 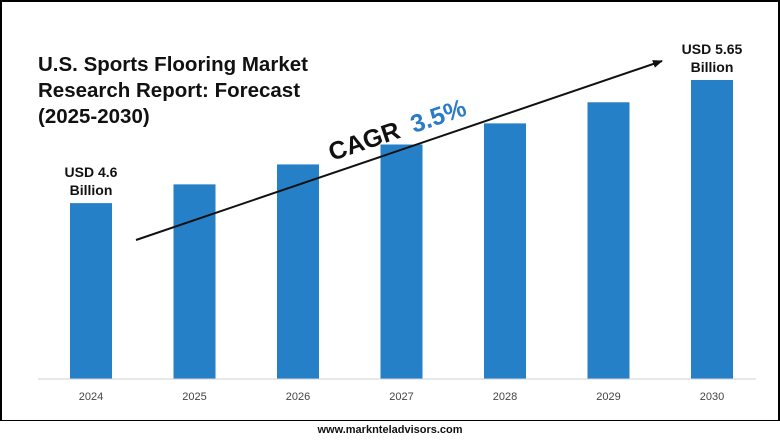 What do you see at coordinates (608, 397) in the screenshot?
I see `x-tick-label: 2029` at bounding box center [608, 397].